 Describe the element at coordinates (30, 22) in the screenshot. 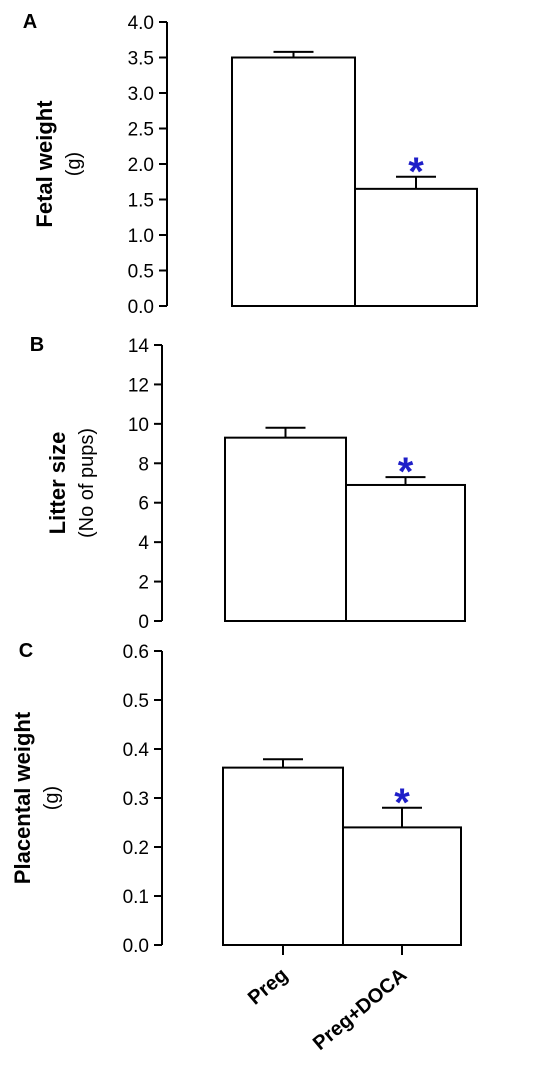

I see `panel-label: A` at that location.